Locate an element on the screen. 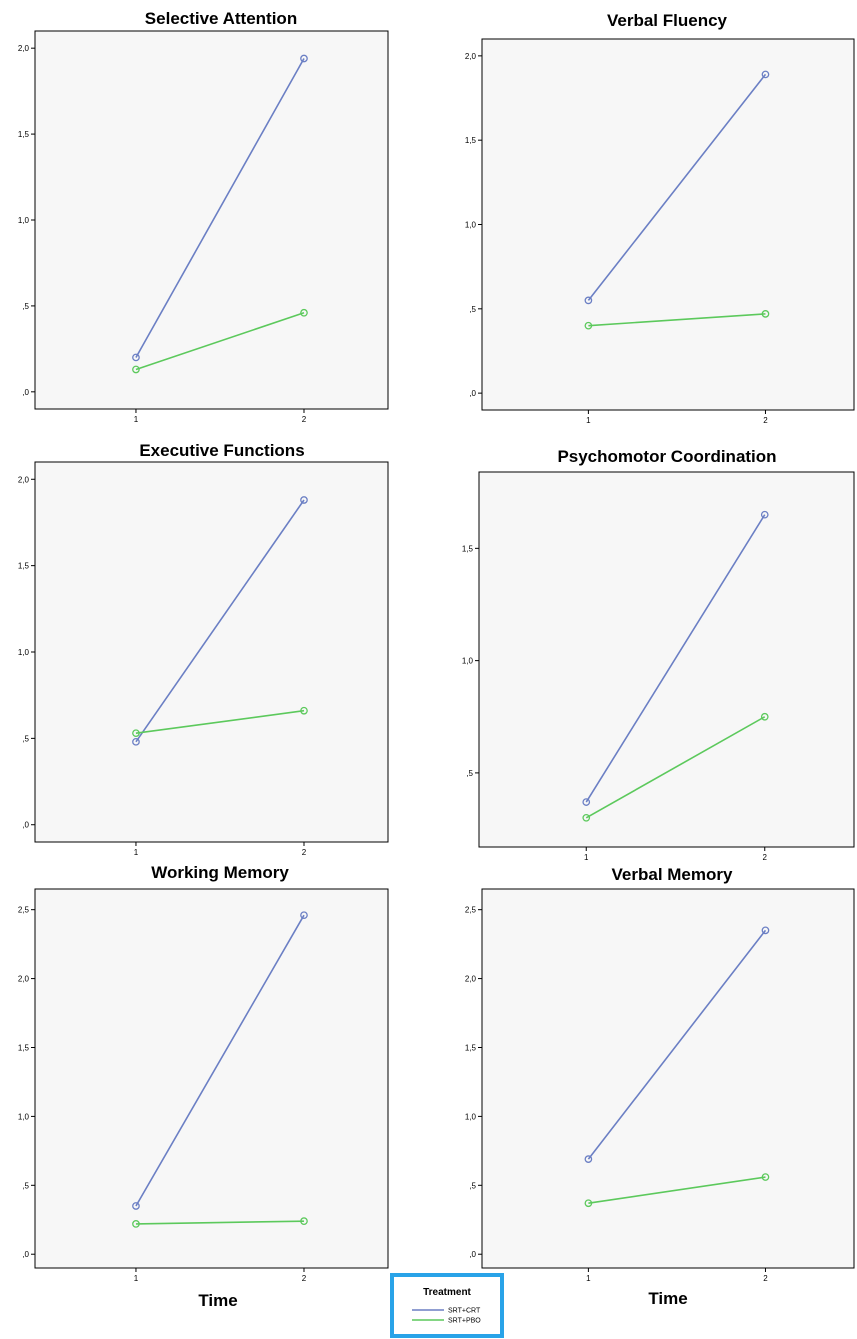 This screenshot has width=857, height=1339. legend-item-label: SRT+CRT is located at coordinates (464, 1311).